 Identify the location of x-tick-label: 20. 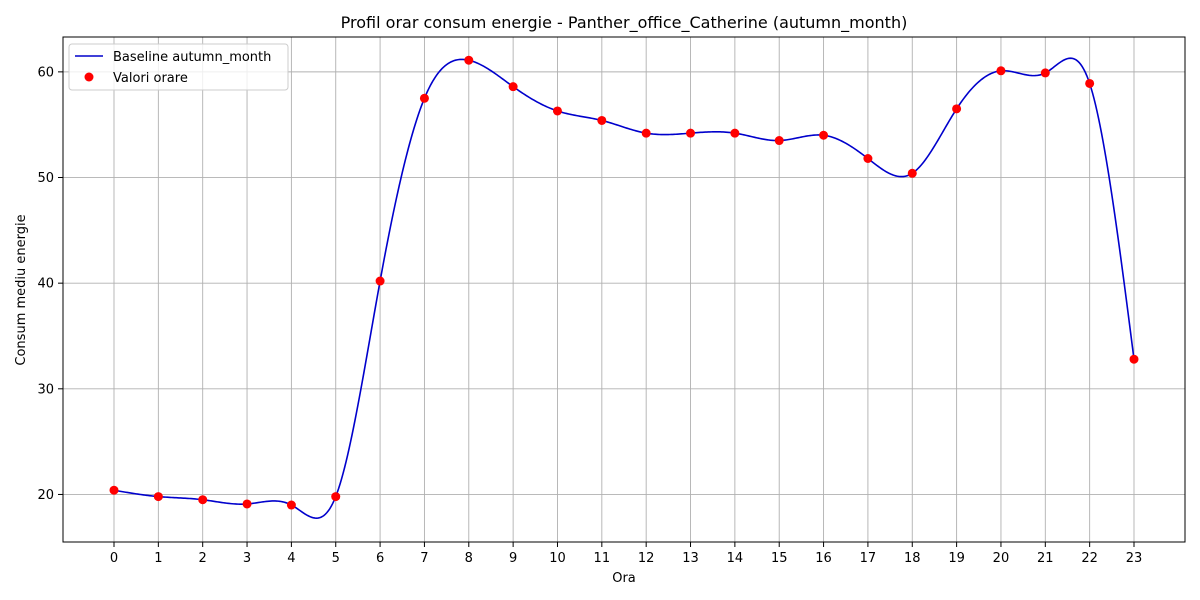
(1001, 558).